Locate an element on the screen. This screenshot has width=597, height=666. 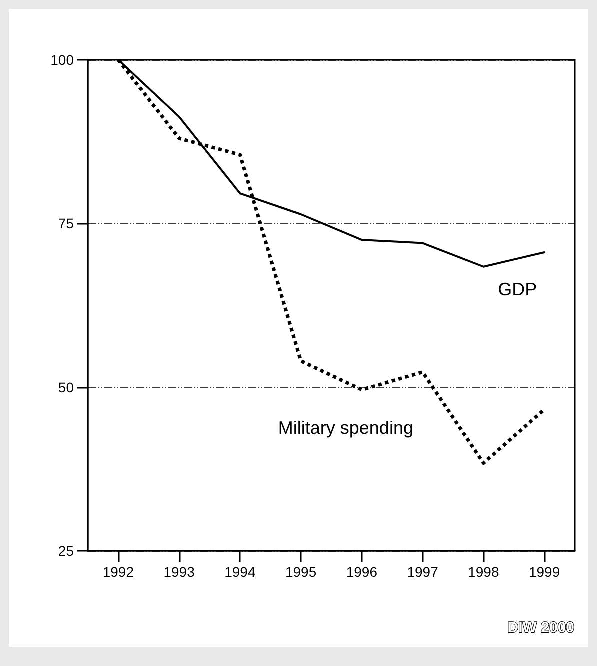
x-tick-label: 1992 is located at coordinates (118, 572).